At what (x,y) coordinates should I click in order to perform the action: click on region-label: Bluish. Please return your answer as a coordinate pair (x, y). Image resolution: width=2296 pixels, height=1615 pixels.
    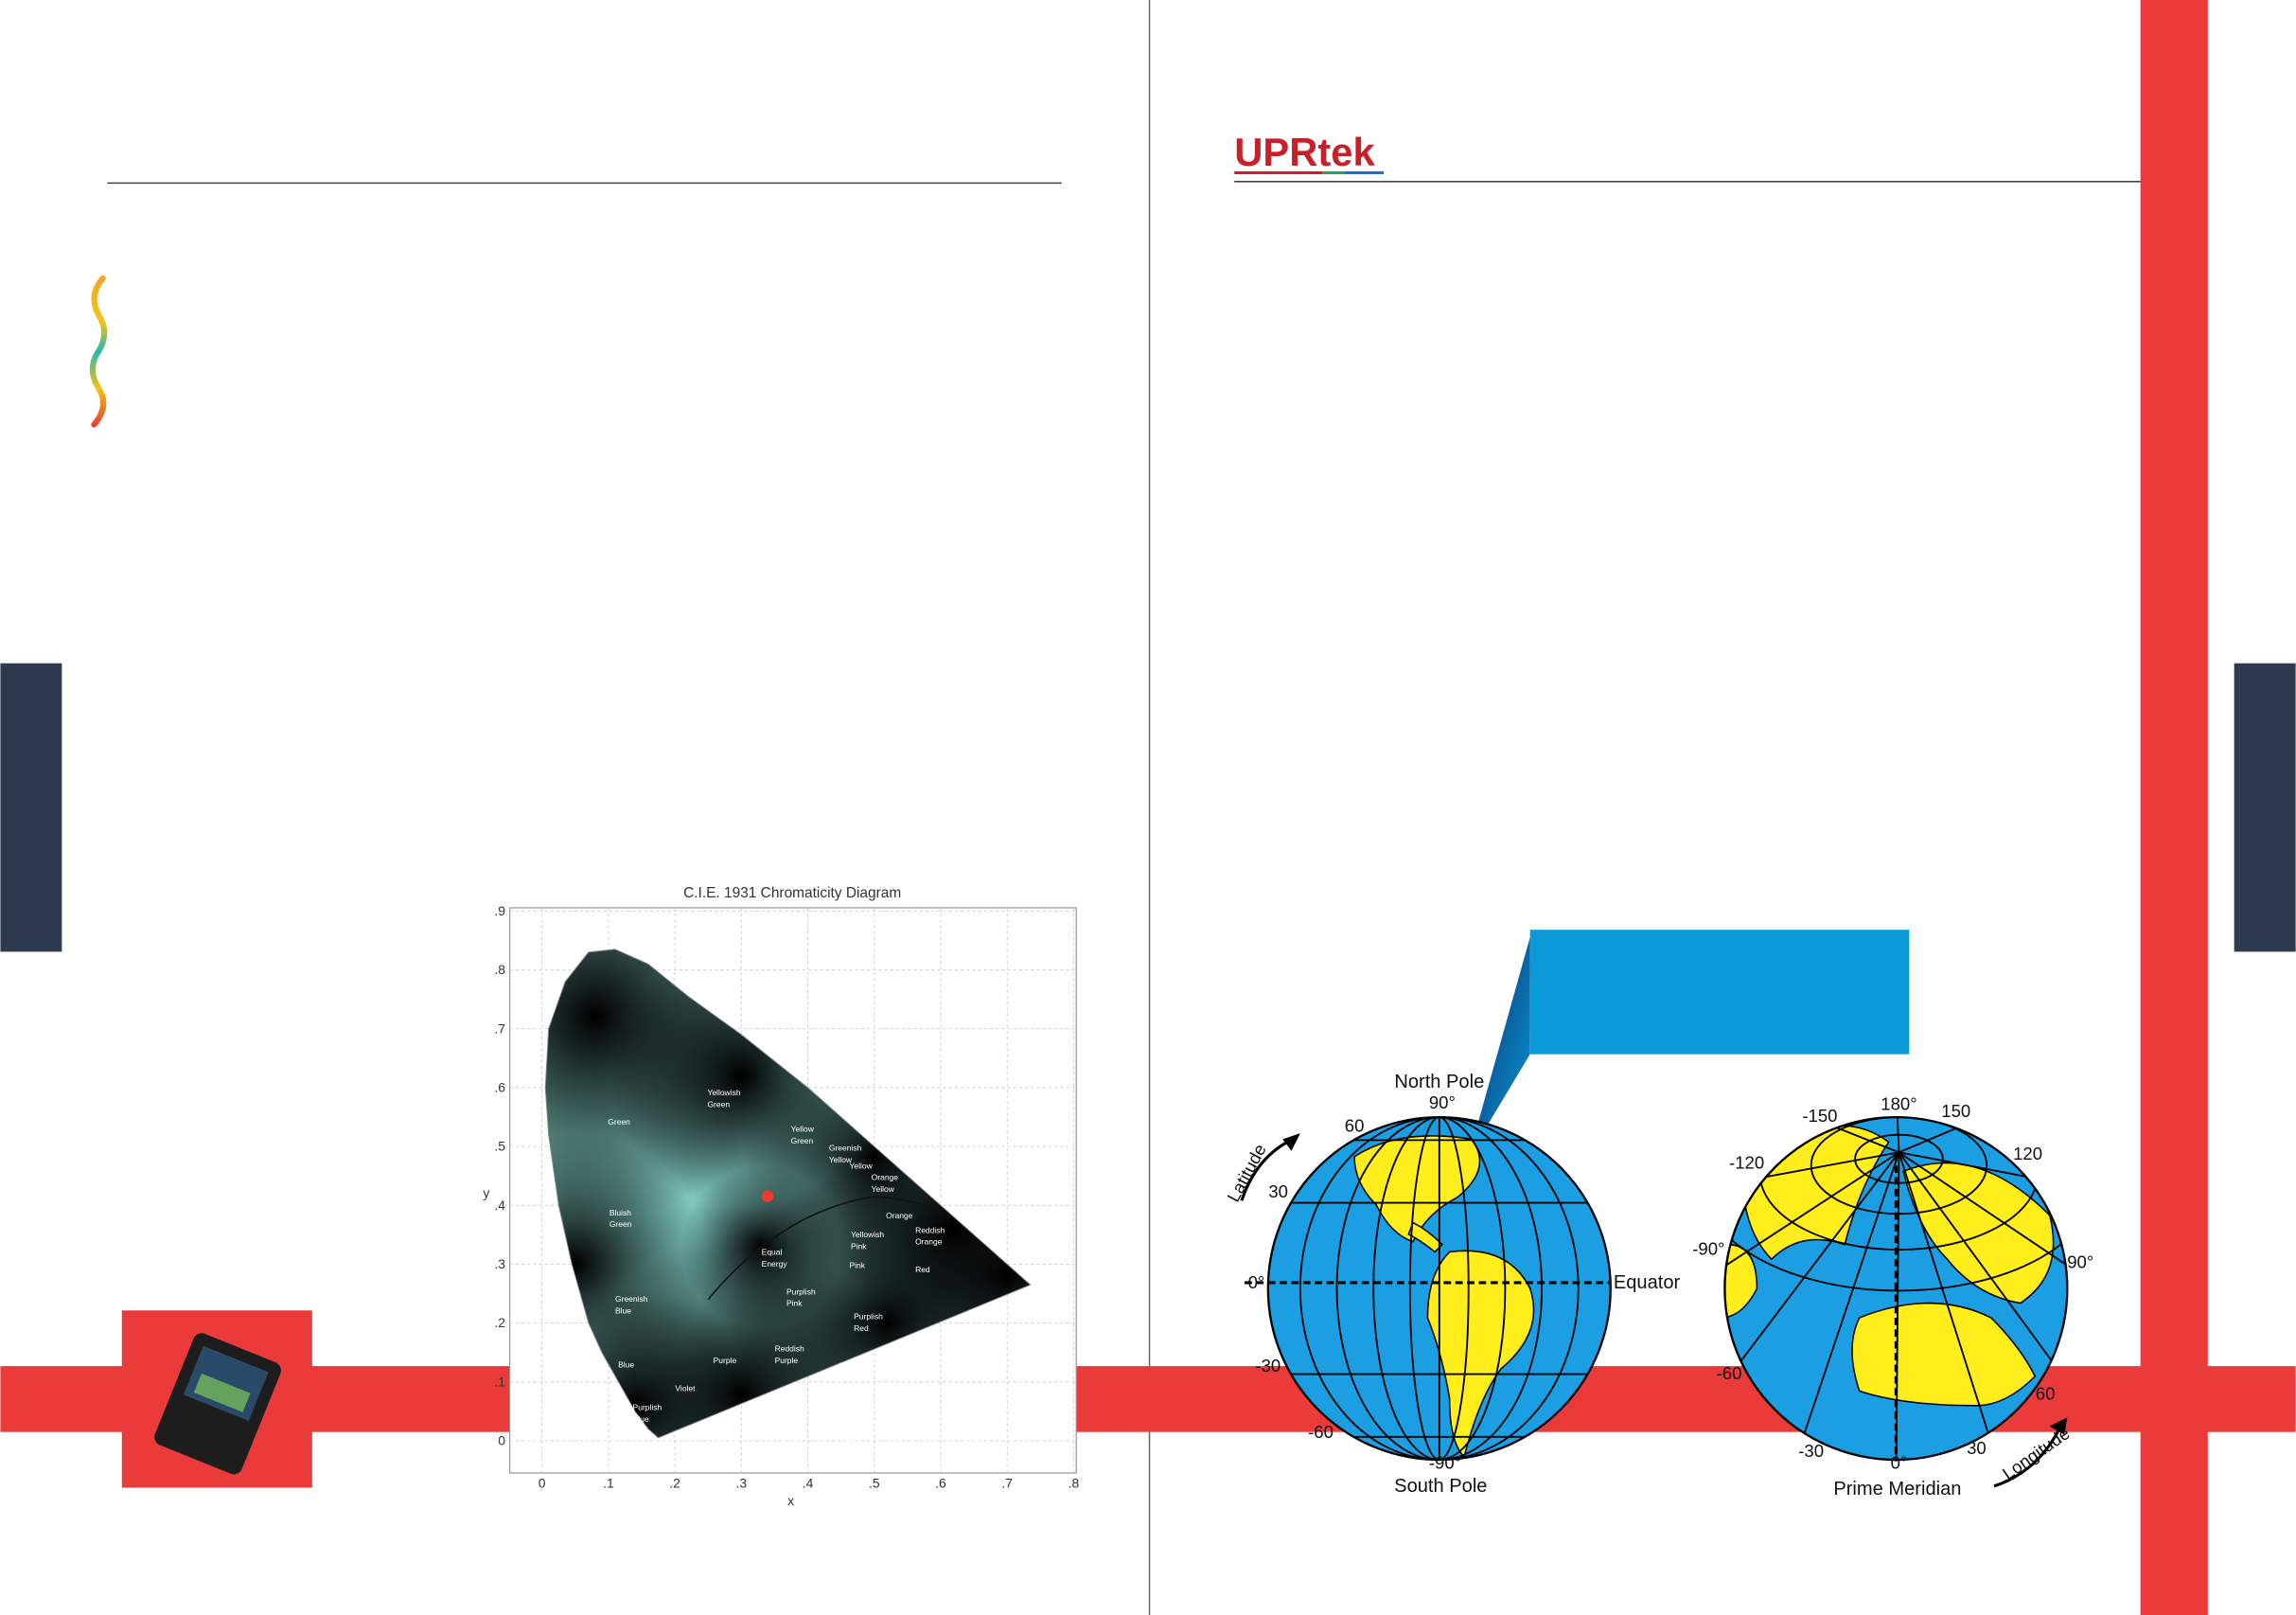
    Looking at the image, I should click on (620, 1212).